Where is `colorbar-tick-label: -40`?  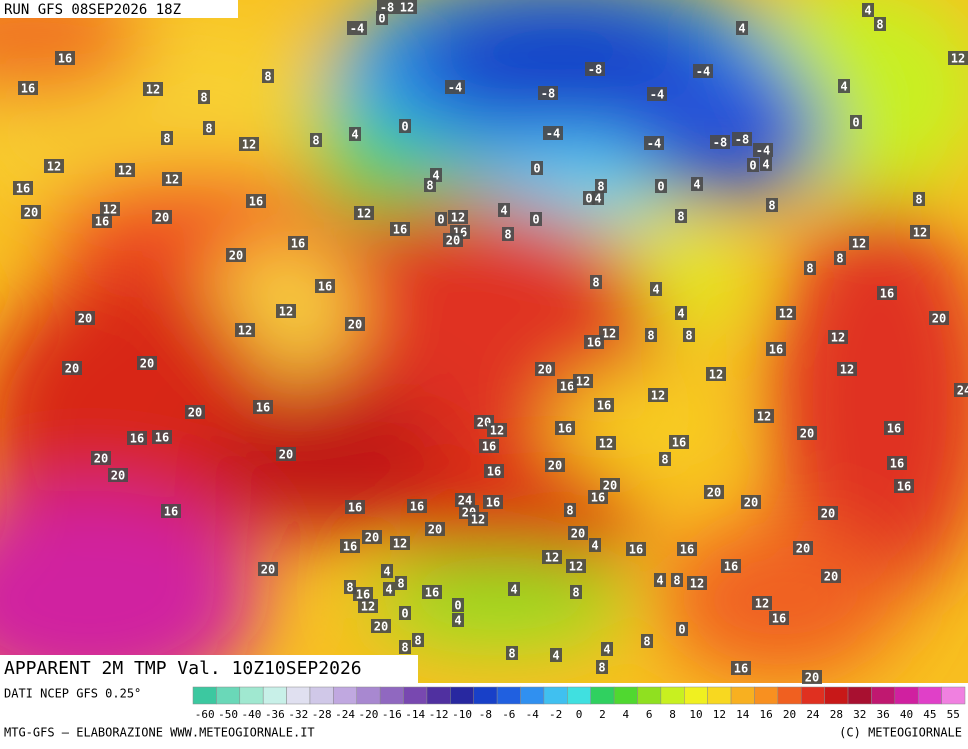
colorbar-tick-label: -40 is located at coordinates (252, 714).